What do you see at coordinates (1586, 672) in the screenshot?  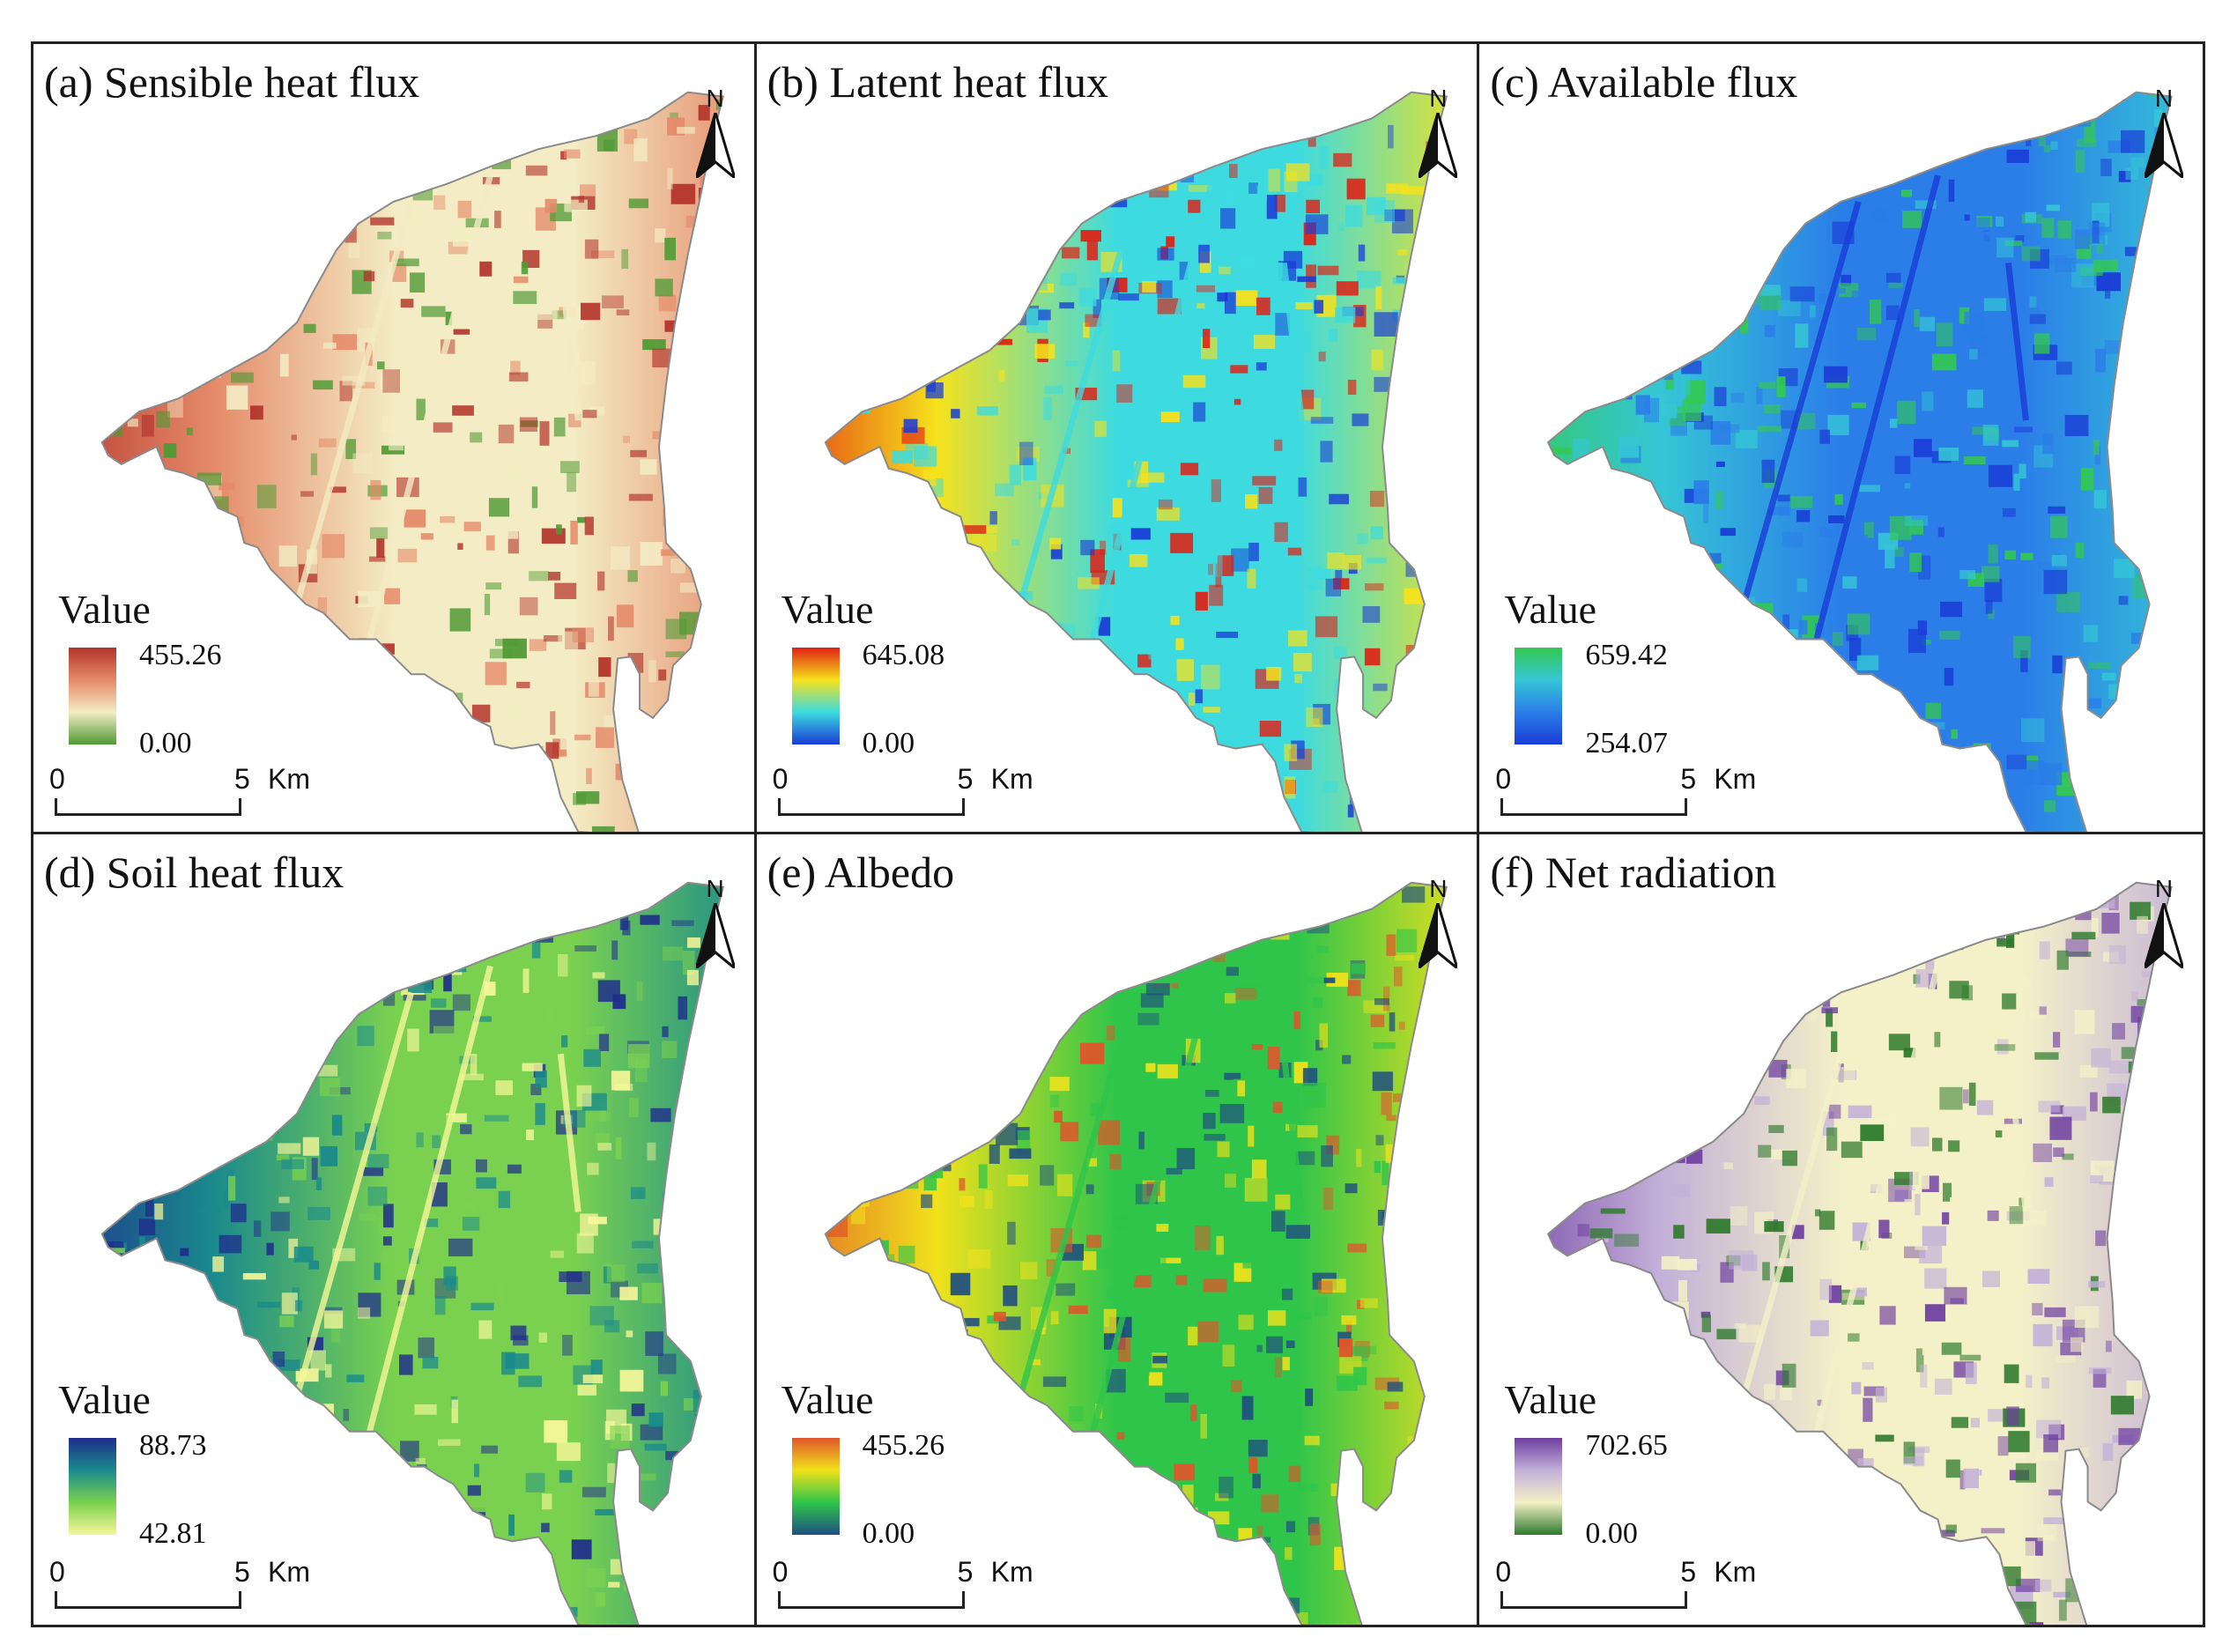 I see `legend: Value 659.42 254.07` at bounding box center [1586, 672].